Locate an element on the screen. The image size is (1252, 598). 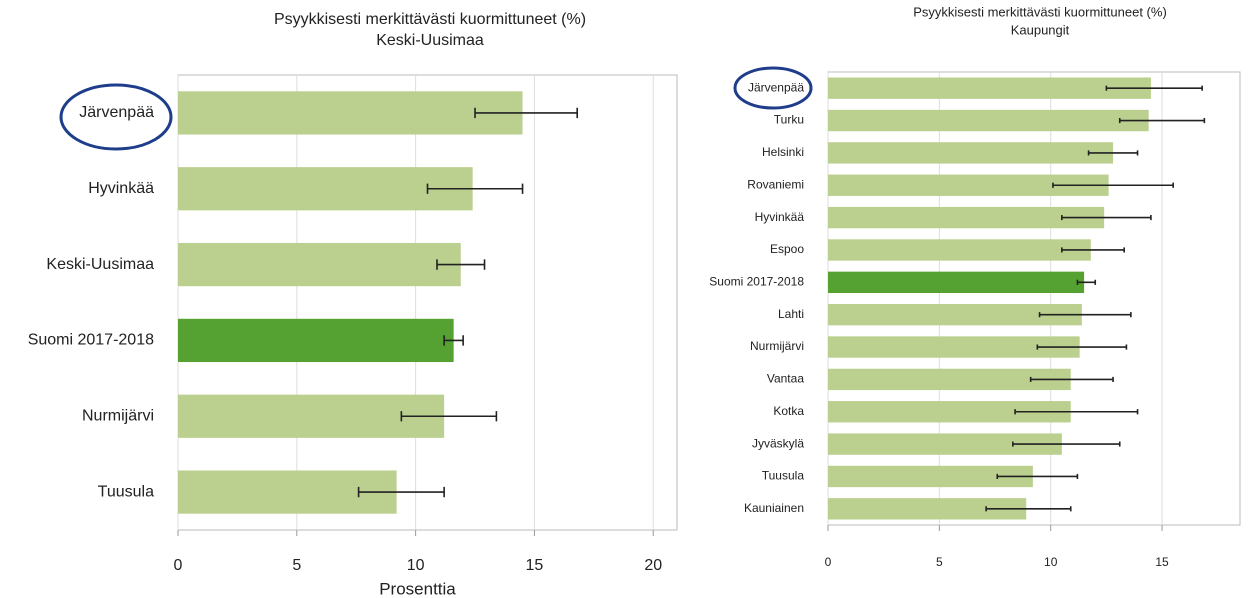
y-tick-label: Espoo is located at coordinates (787, 249).